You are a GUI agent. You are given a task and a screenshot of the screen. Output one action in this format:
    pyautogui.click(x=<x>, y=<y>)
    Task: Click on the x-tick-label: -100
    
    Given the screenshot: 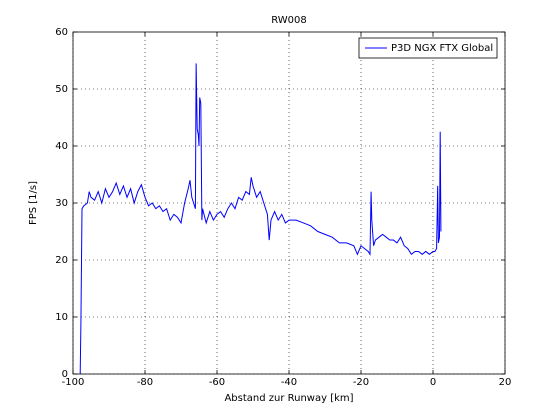 What is the action you would take?
    pyautogui.click(x=73, y=382)
    